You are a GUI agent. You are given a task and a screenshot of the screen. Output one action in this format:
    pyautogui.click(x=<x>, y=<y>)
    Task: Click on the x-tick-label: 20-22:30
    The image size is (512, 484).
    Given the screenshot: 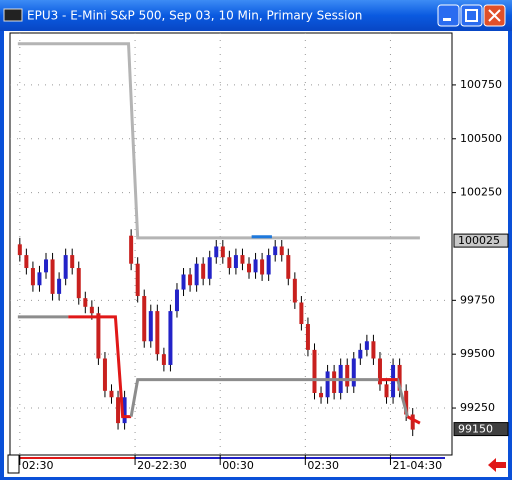 What is the action you would take?
    pyautogui.click(x=162, y=465)
    